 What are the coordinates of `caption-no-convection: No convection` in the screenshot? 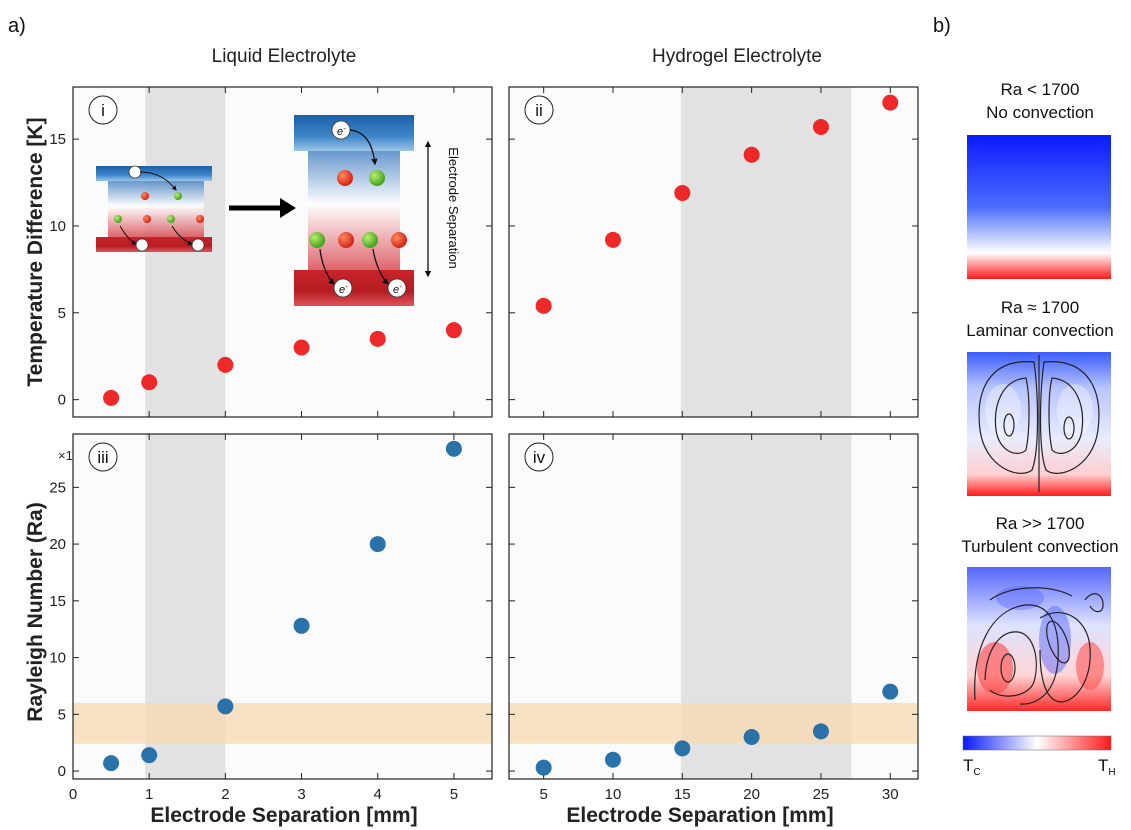 It's located at (1040, 112).